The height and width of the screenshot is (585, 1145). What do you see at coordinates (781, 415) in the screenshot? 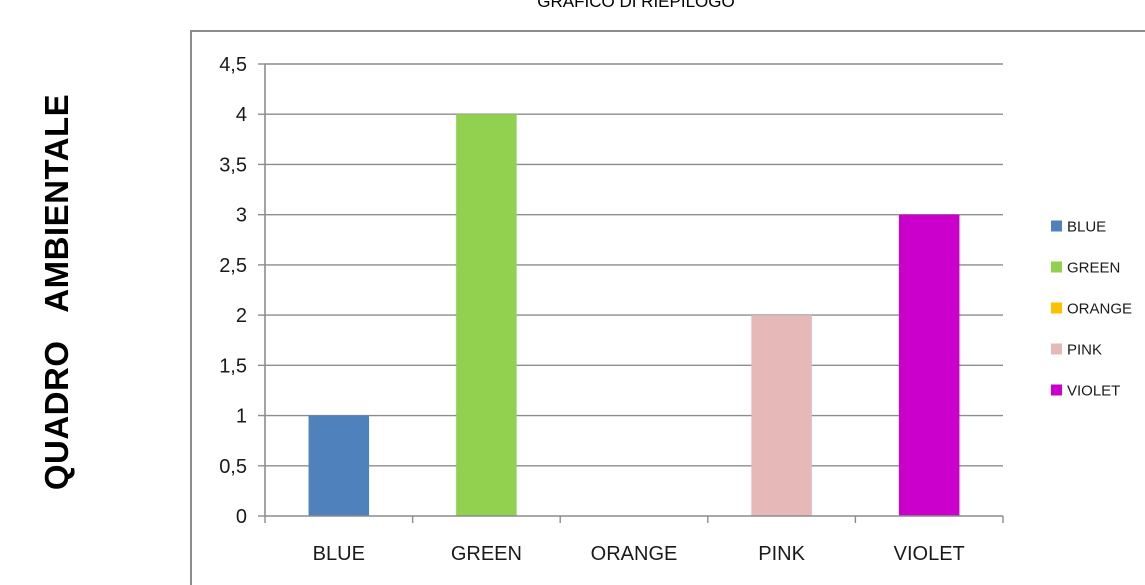
I see `bar-pink` at bounding box center [781, 415].